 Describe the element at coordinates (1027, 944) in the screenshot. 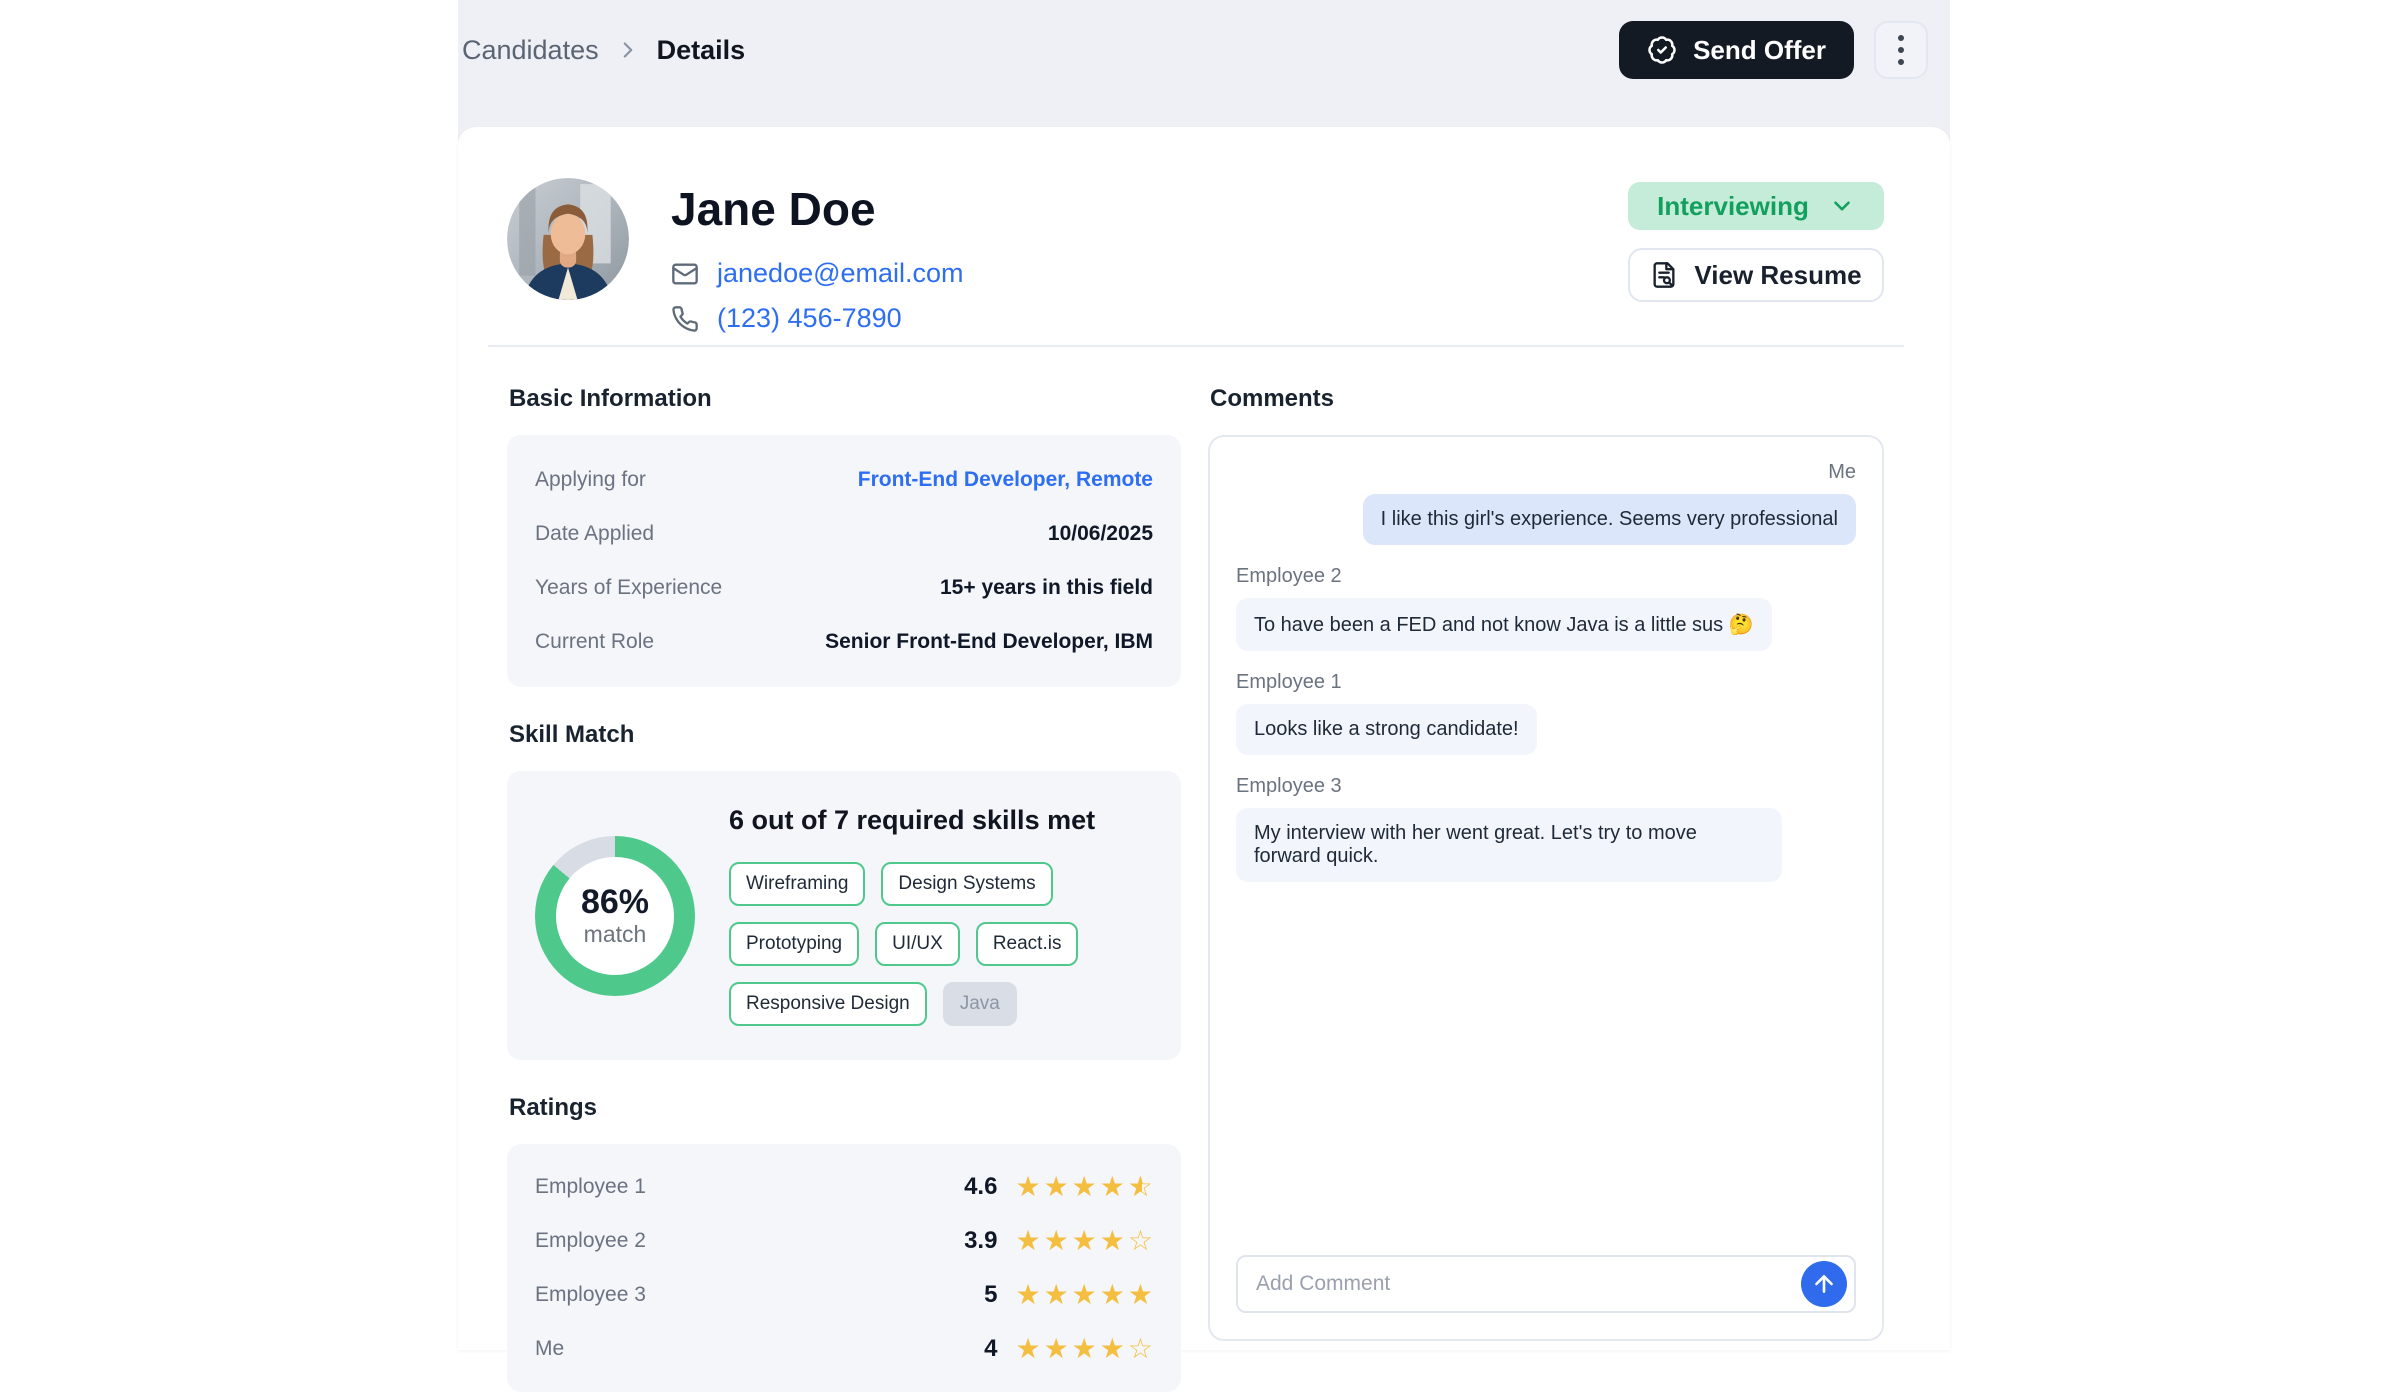

I see `skill-chip: React.is` at that location.